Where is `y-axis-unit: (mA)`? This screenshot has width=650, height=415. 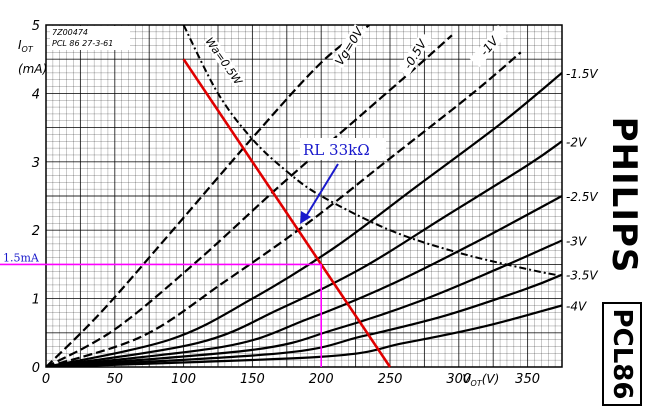
y-axis-unit: (mA) is located at coordinates (32, 69).